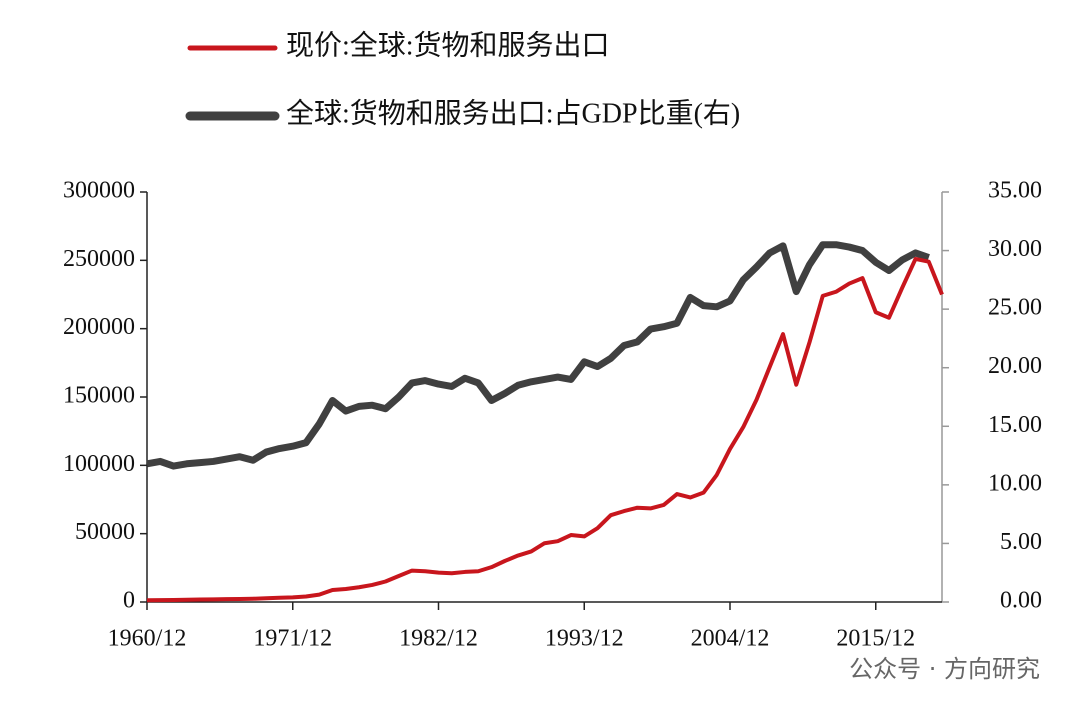 The height and width of the screenshot is (714, 1080). Describe the element at coordinates (129, 601) in the screenshot. I see `y-tick-label: 0` at that location.